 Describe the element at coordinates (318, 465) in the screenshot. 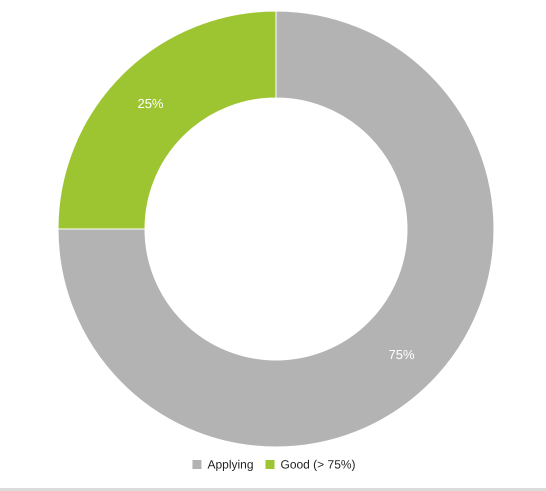

I see `legend-label: Good (> 75%)` at that location.